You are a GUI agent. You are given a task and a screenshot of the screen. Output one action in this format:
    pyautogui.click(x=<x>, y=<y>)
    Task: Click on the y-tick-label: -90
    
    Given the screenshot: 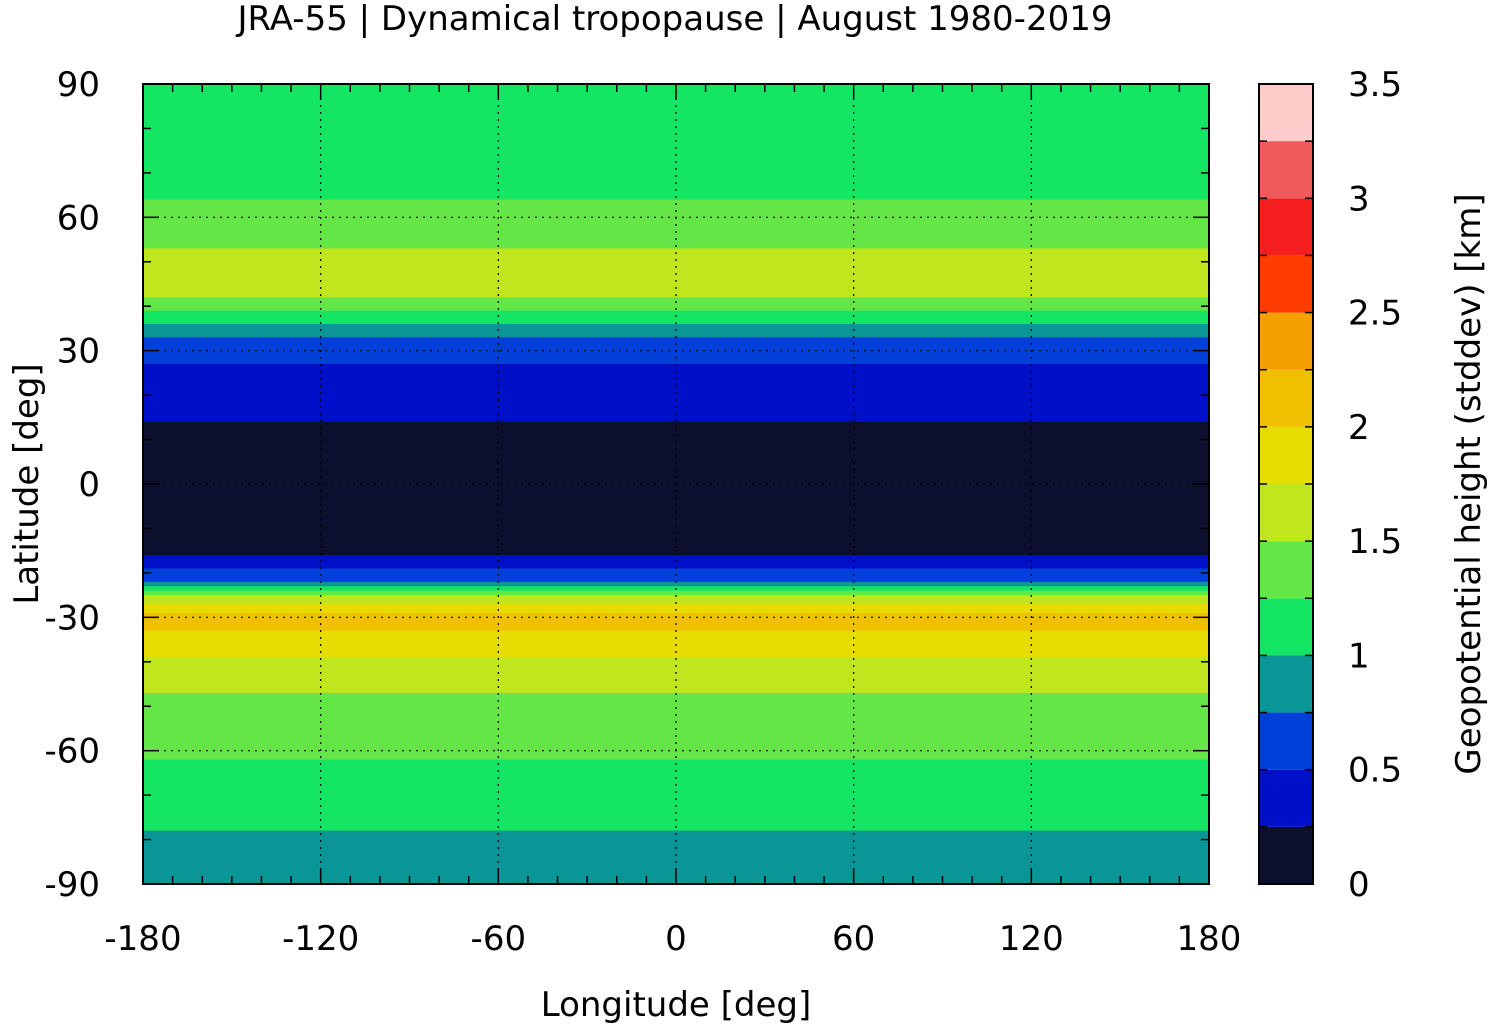 What is the action you would take?
    pyautogui.click(x=72, y=885)
    